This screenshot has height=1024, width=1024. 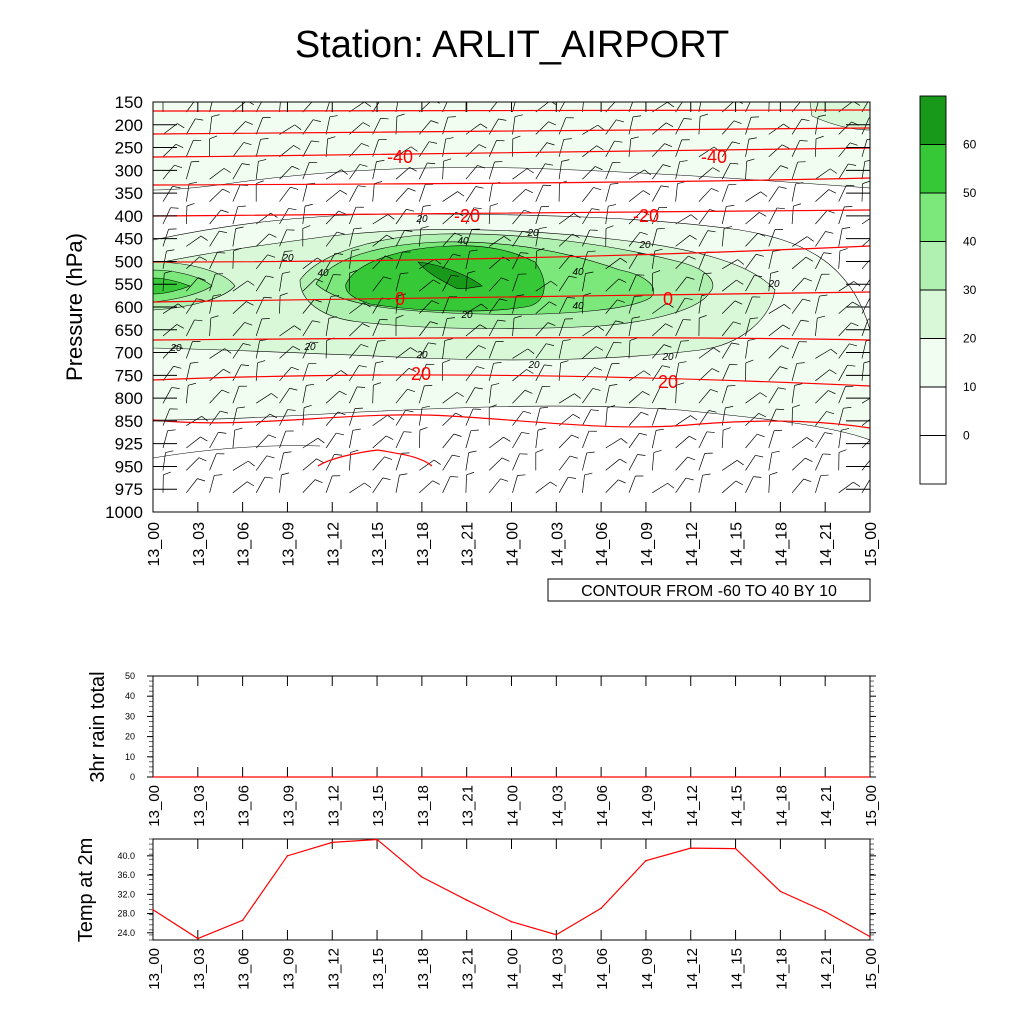 I want to click on colorbar-band, so click(x=933, y=363).